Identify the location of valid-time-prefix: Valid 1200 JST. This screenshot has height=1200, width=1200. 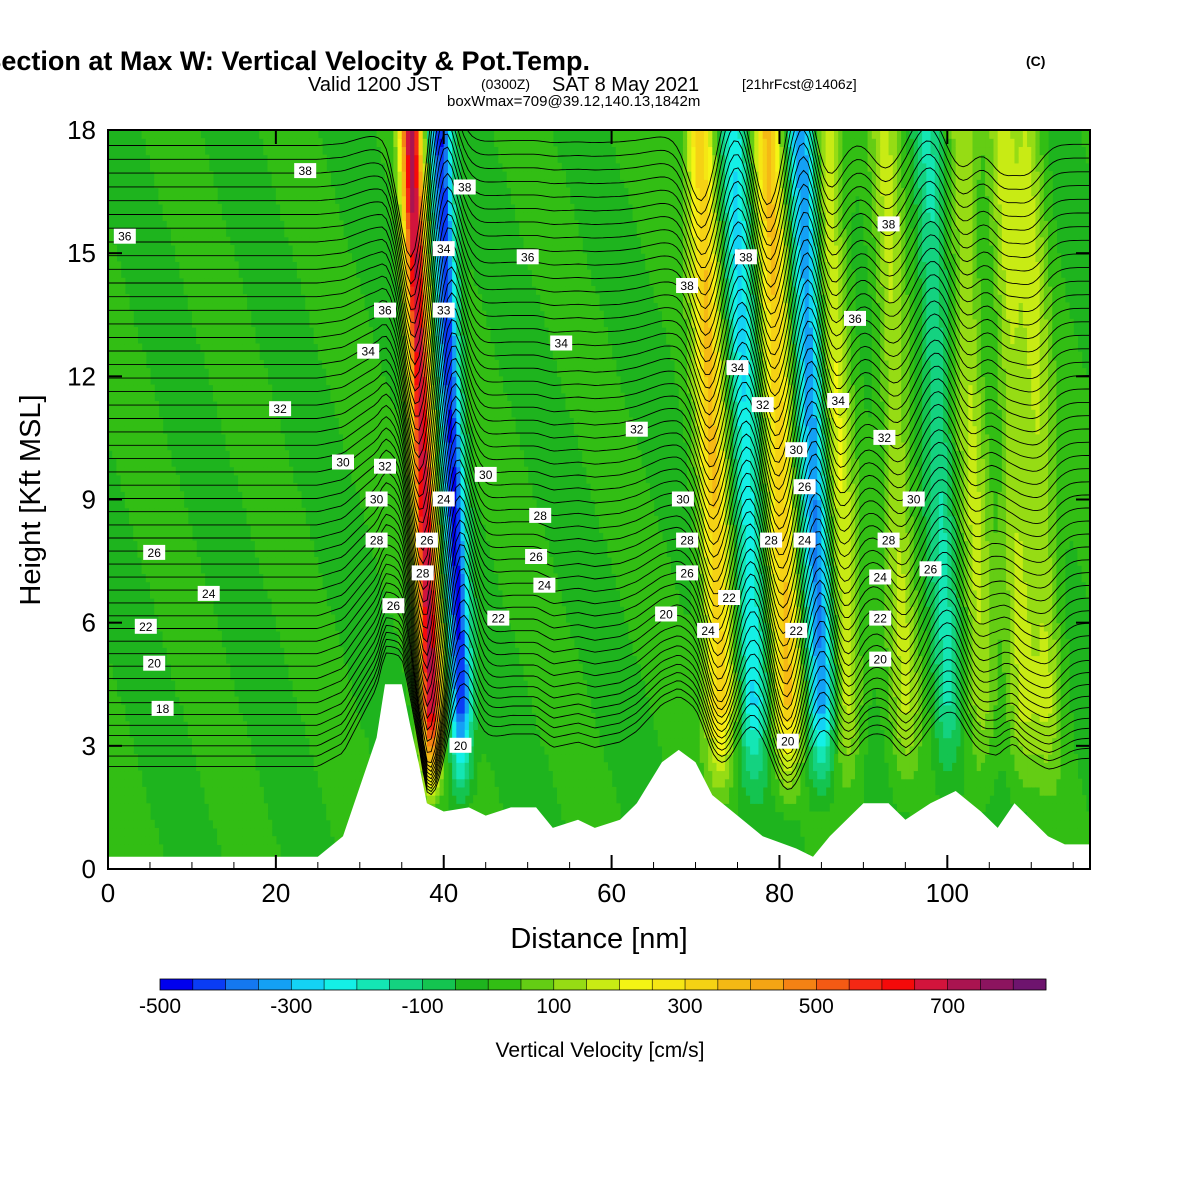
(375, 85).